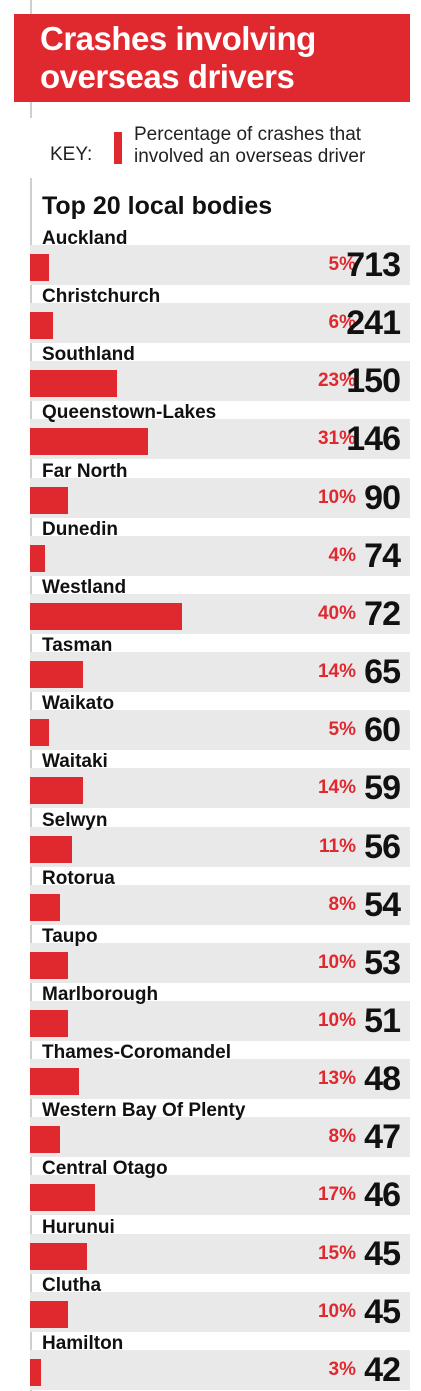 The height and width of the screenshot is (1391, 421). Describe the element at coordinates (85, 471) in the screenshot. I see `category-label: Far North` at that location.